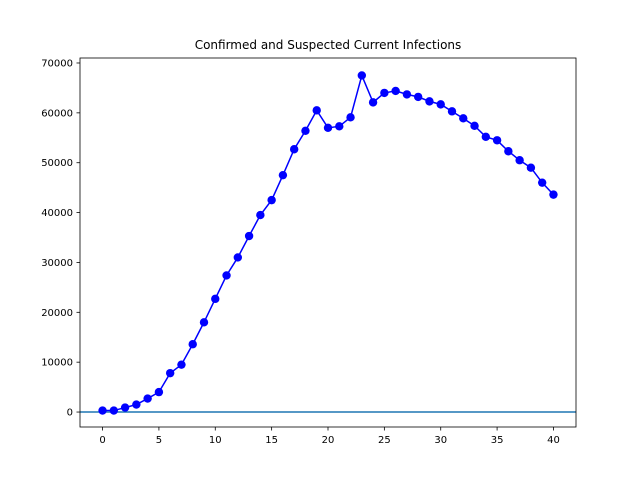 This screenshot has width=640, height=480. I want to click on x-tick-label: 10, so click(215, 440).